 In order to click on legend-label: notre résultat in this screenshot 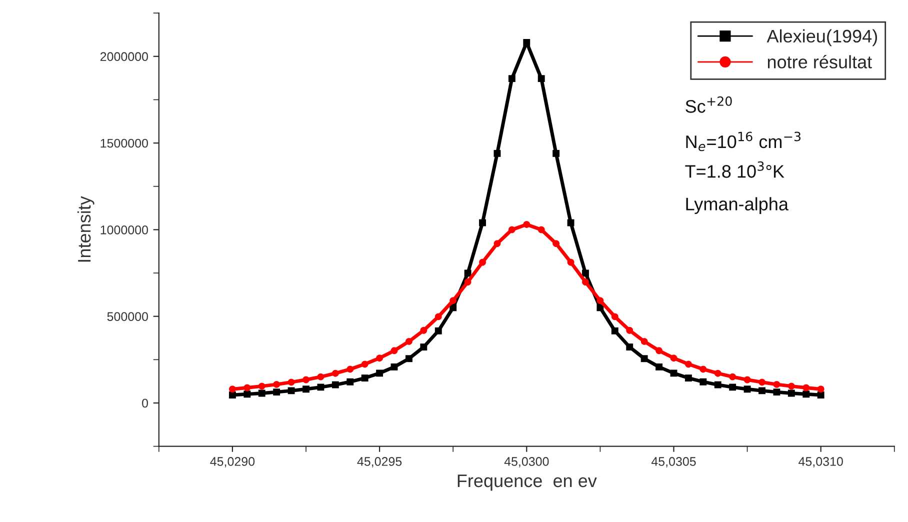, I will do `click(820, 61)`.